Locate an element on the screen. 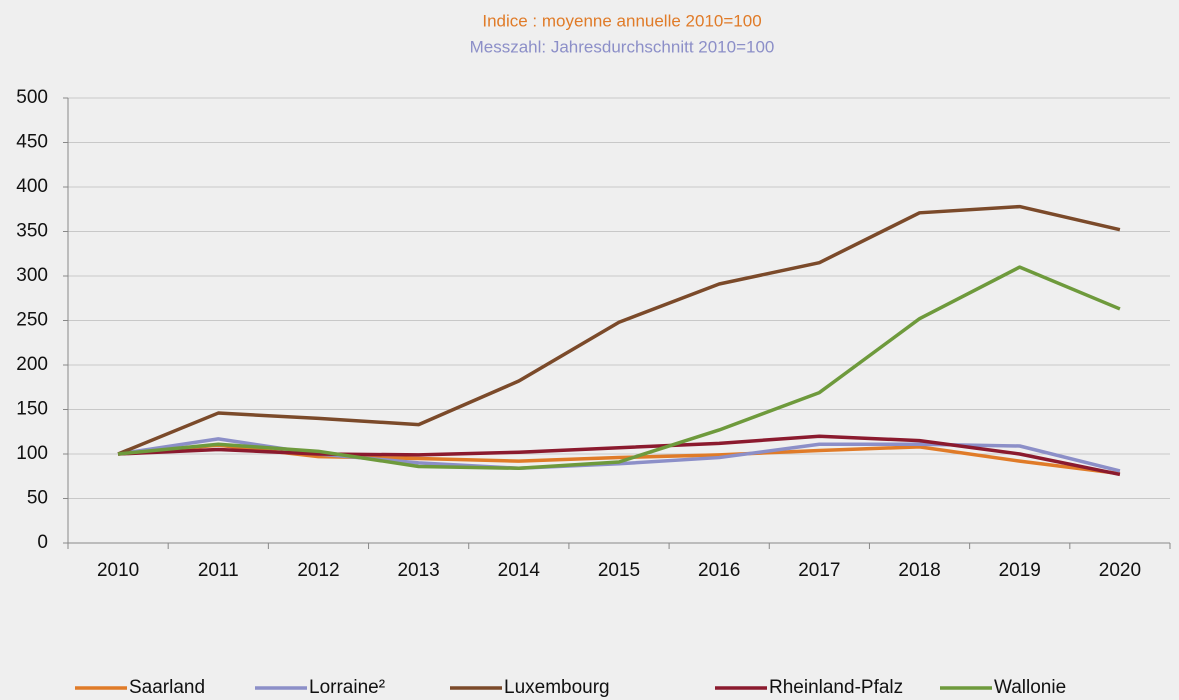  legend-label: Wallonie is located at coordinates (1030, 687).